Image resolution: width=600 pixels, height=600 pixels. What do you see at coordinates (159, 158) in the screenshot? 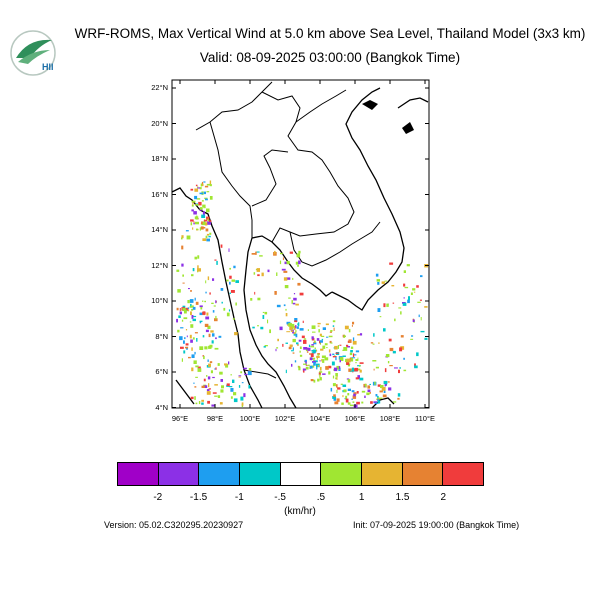
I see `lat-label: 18°N` at bounding box center [159, 158].